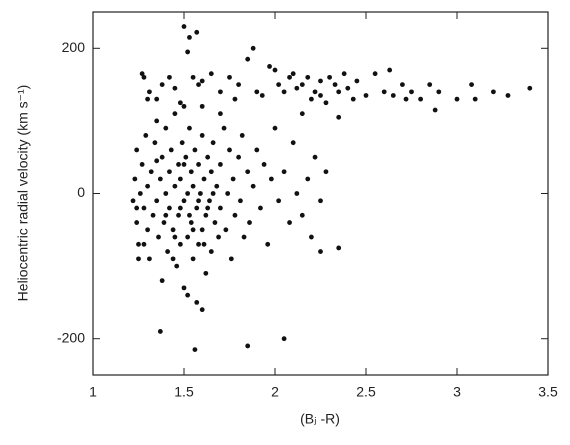 The height and width of the screenshot is (445, 570). What do you see at coordinates (184, 392) in the screenshot?
I see `x-tick-label: 1.5` at bounding box center [184, 392].